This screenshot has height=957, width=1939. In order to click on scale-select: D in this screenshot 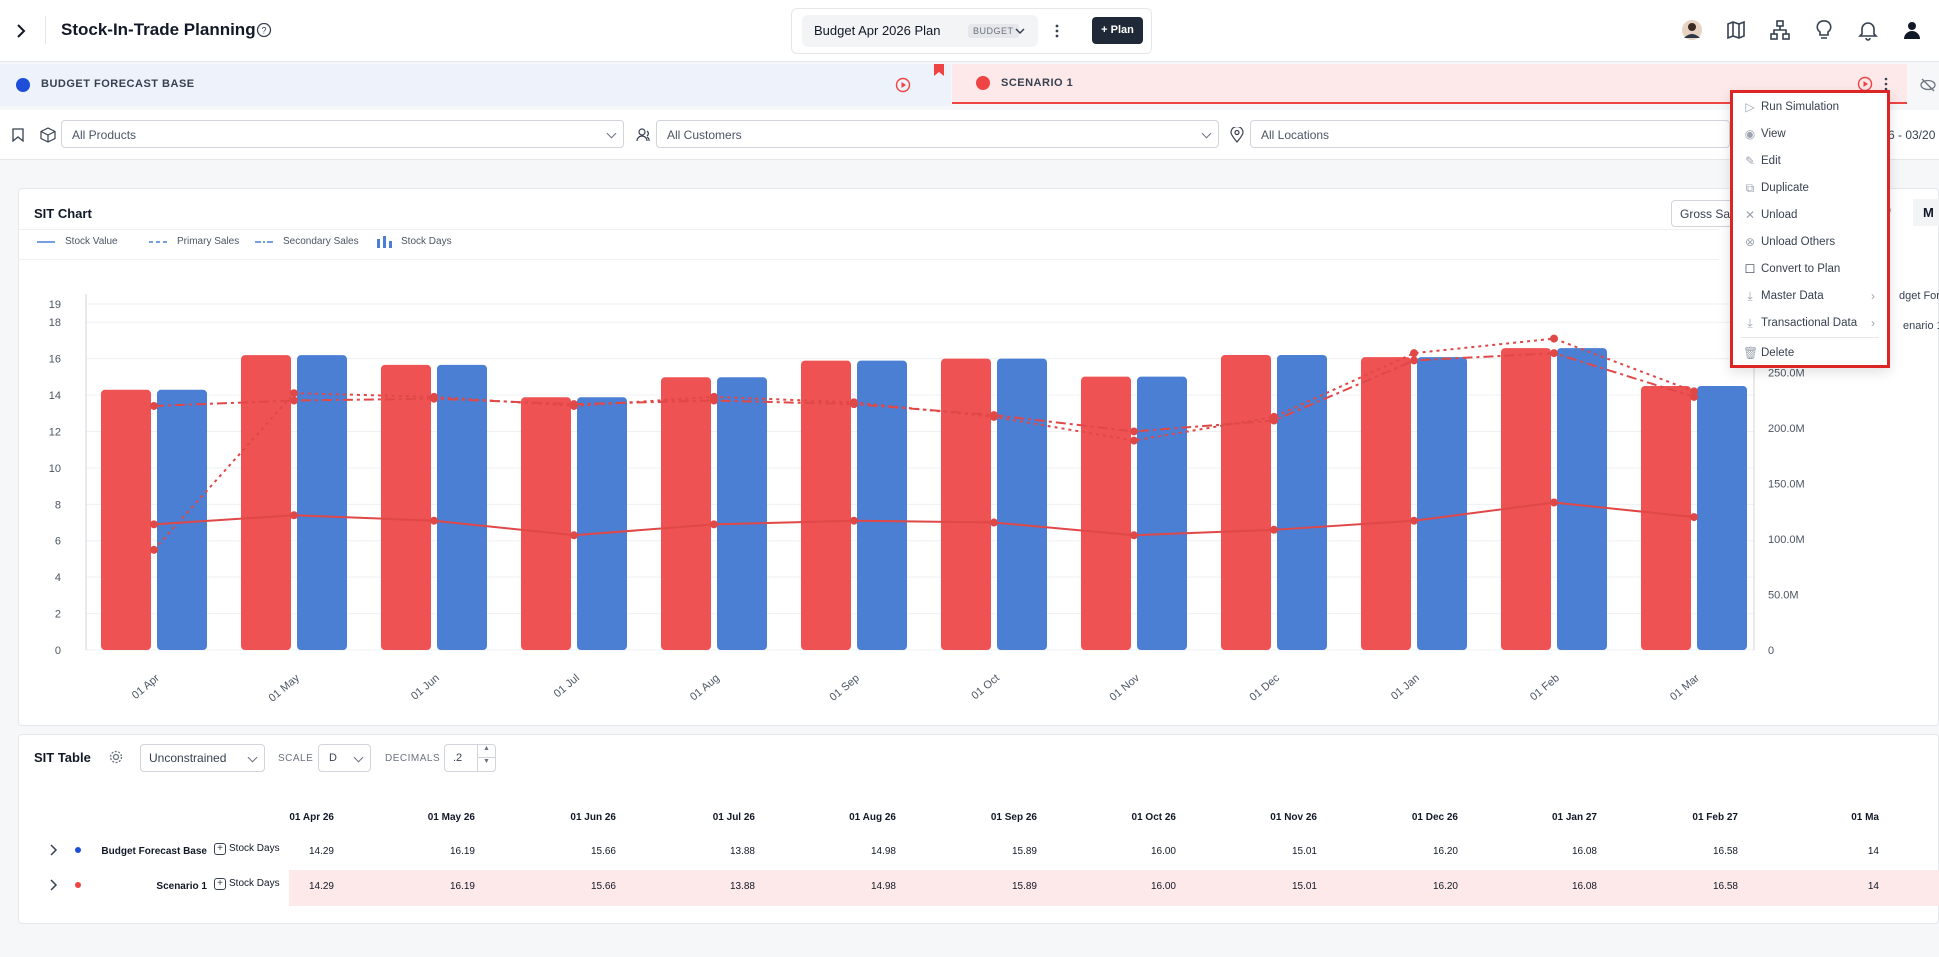, I will do `click(344, 758)`.